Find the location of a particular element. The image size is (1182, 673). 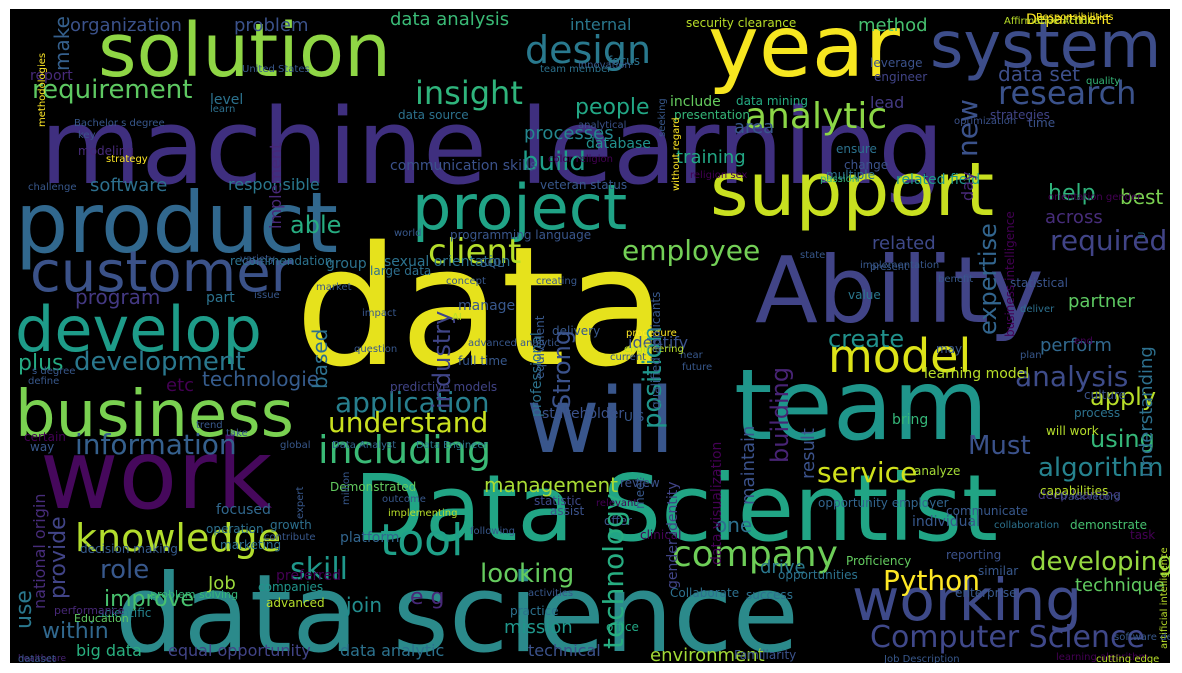

word: modeling is located at coordinates (106, 151).